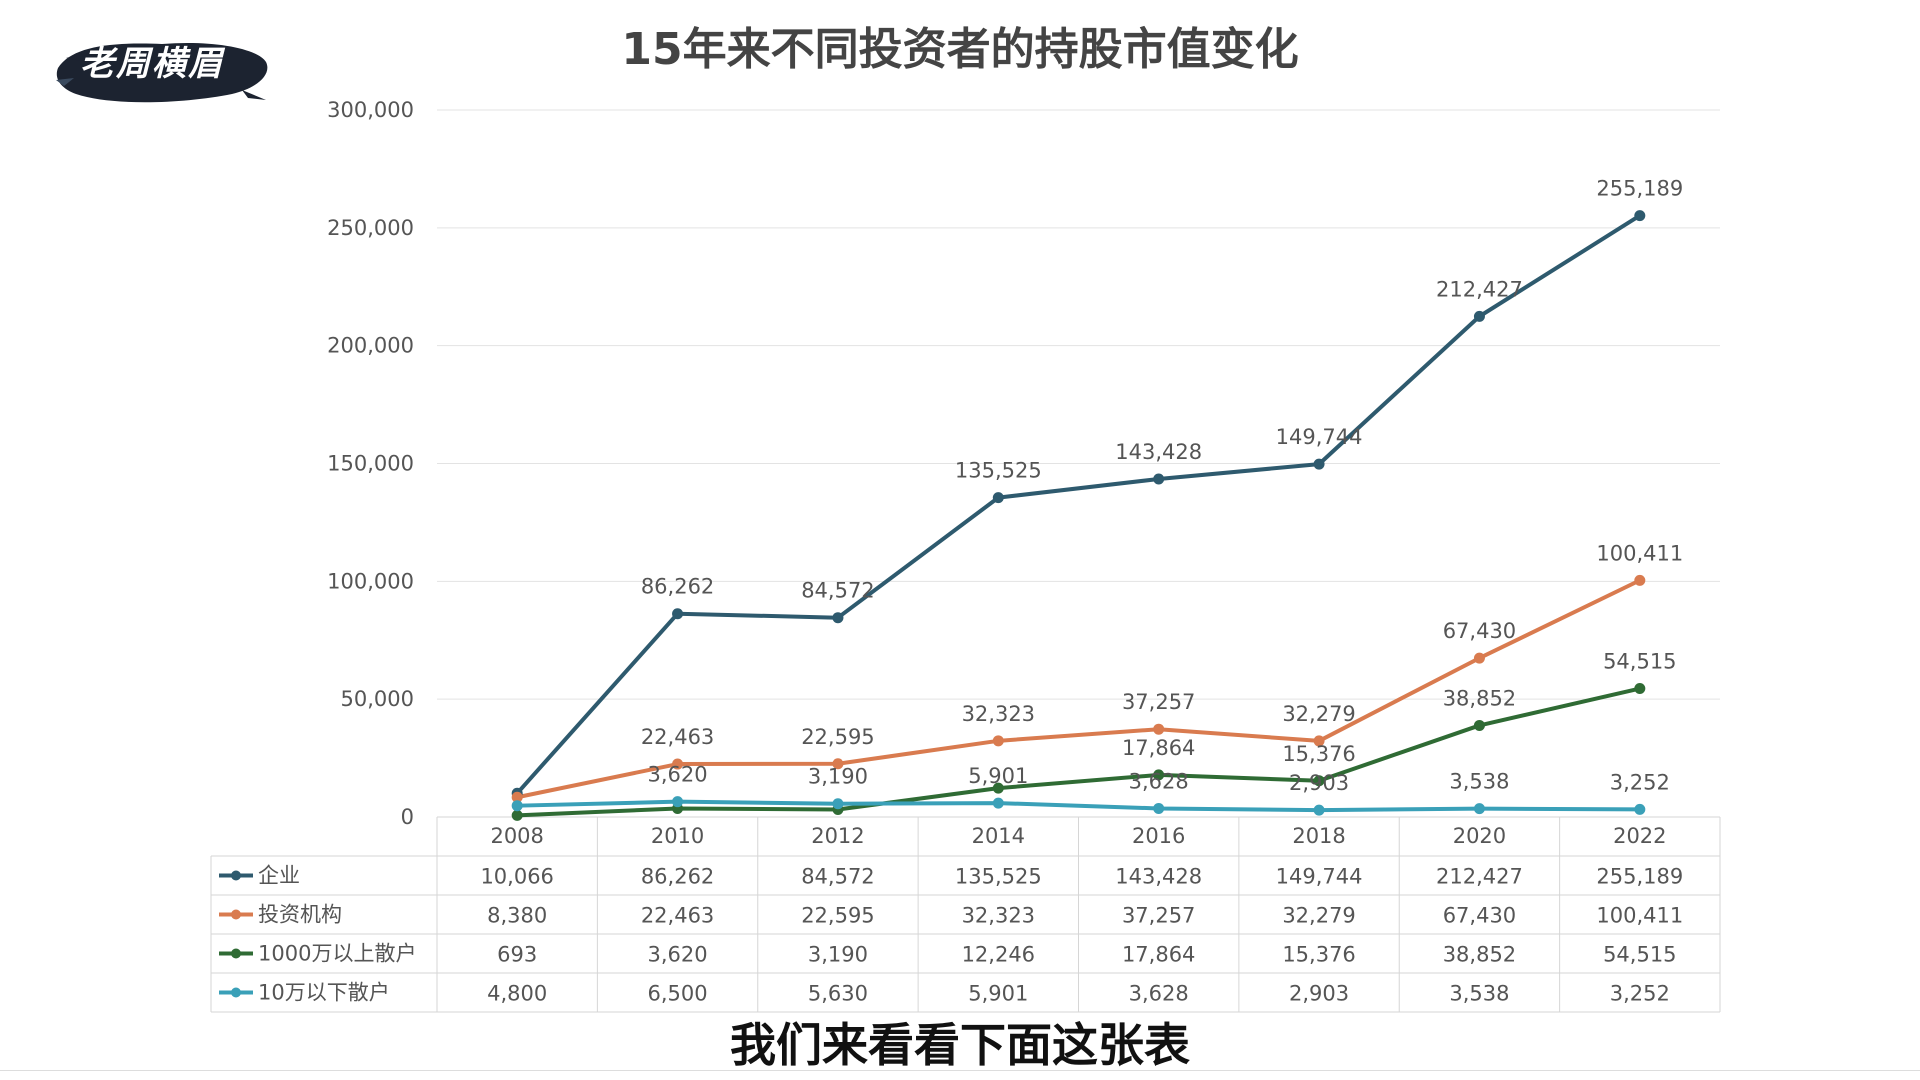 Image resolution: width=1920 pixels, height=1080 pixels. I want to click on table-cell-value: 10,066, so click(516, 877).